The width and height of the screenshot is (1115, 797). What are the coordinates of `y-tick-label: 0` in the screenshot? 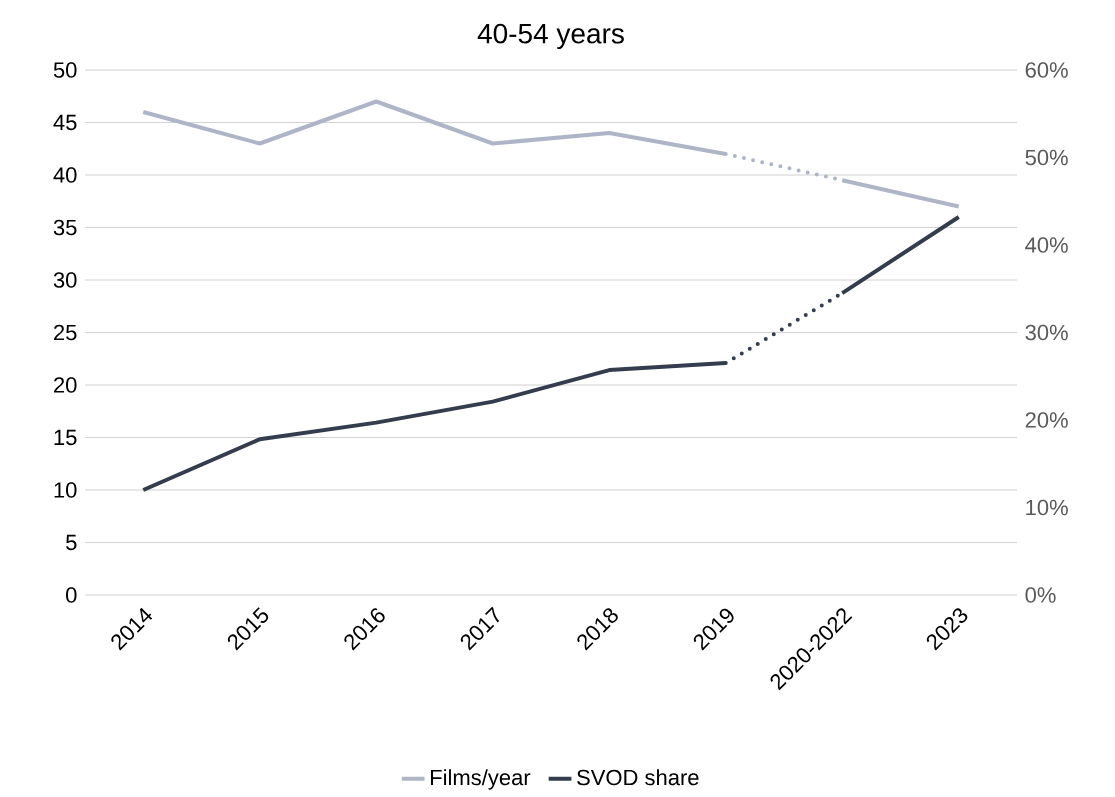 It's located at (71, 595).